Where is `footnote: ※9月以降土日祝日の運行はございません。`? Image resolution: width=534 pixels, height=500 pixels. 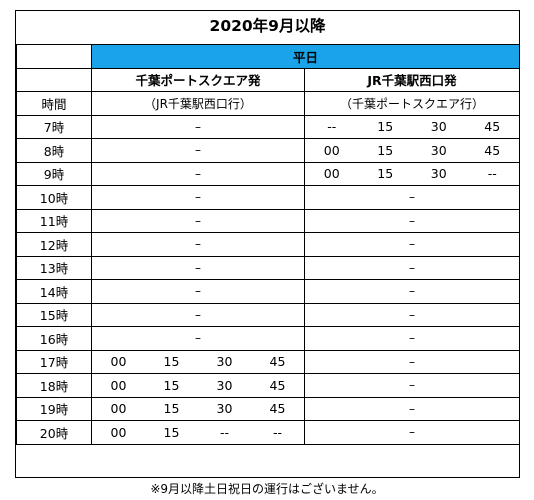
footnote: ※9月以降土日祝日の運行はございません。 is located at coordinates (267, 489).